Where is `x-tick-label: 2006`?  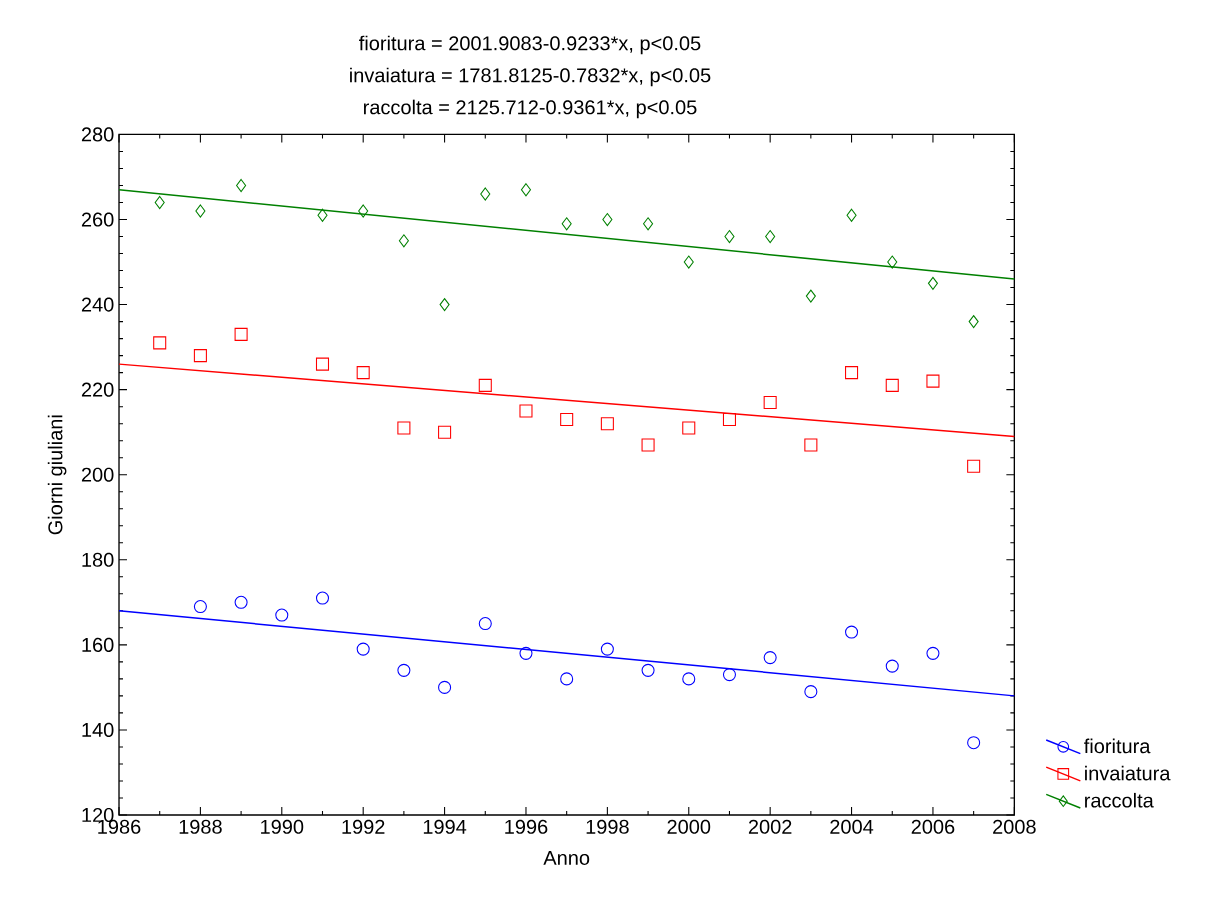
x-tick-label: 2006 is located at coordinates (933, 826).